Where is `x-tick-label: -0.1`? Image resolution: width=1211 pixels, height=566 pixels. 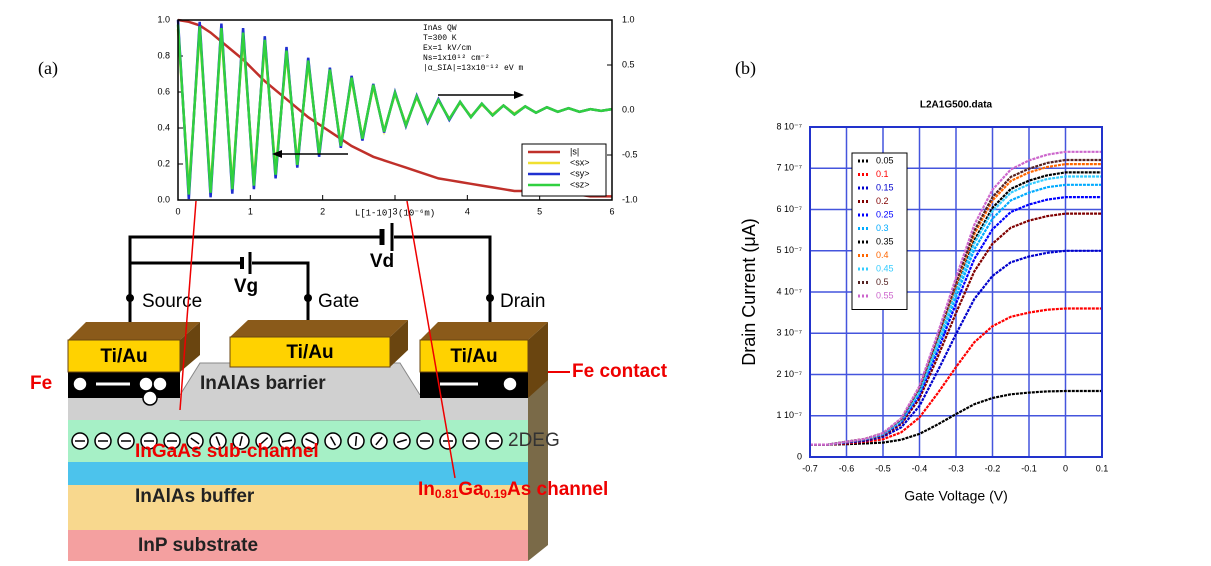 x-tick-label: -0.1 is located at coordinates (1029, 468).